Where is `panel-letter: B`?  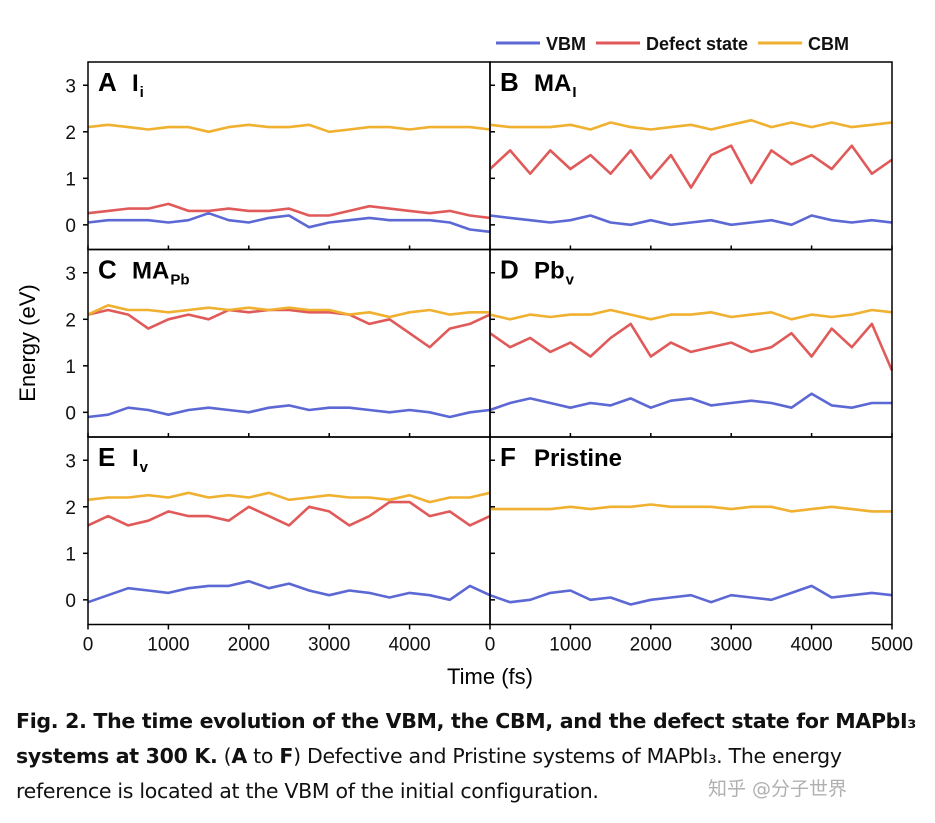 panel-letter: B is located at coordinates (509, 82).